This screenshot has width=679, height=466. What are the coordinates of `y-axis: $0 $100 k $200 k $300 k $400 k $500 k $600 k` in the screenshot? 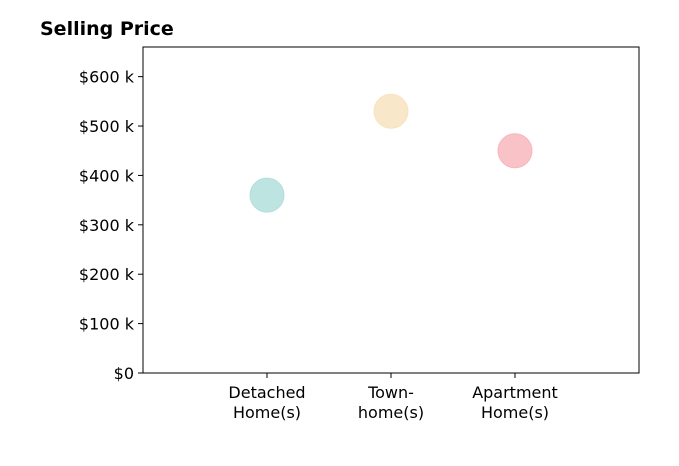 It's located at (111, 225).